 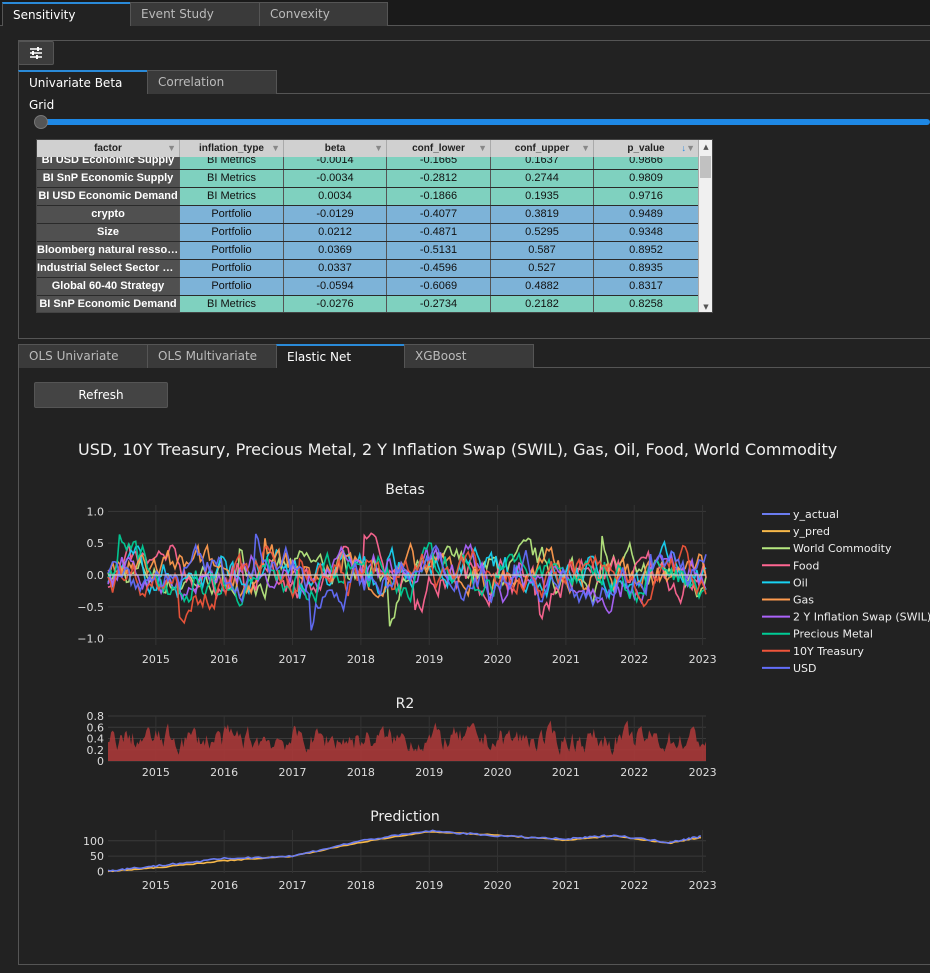 What do you see at coordinates (684, 148) in the screenshot?
I see `sort-desc-icon: ↓` at bounding box center [684, 148].